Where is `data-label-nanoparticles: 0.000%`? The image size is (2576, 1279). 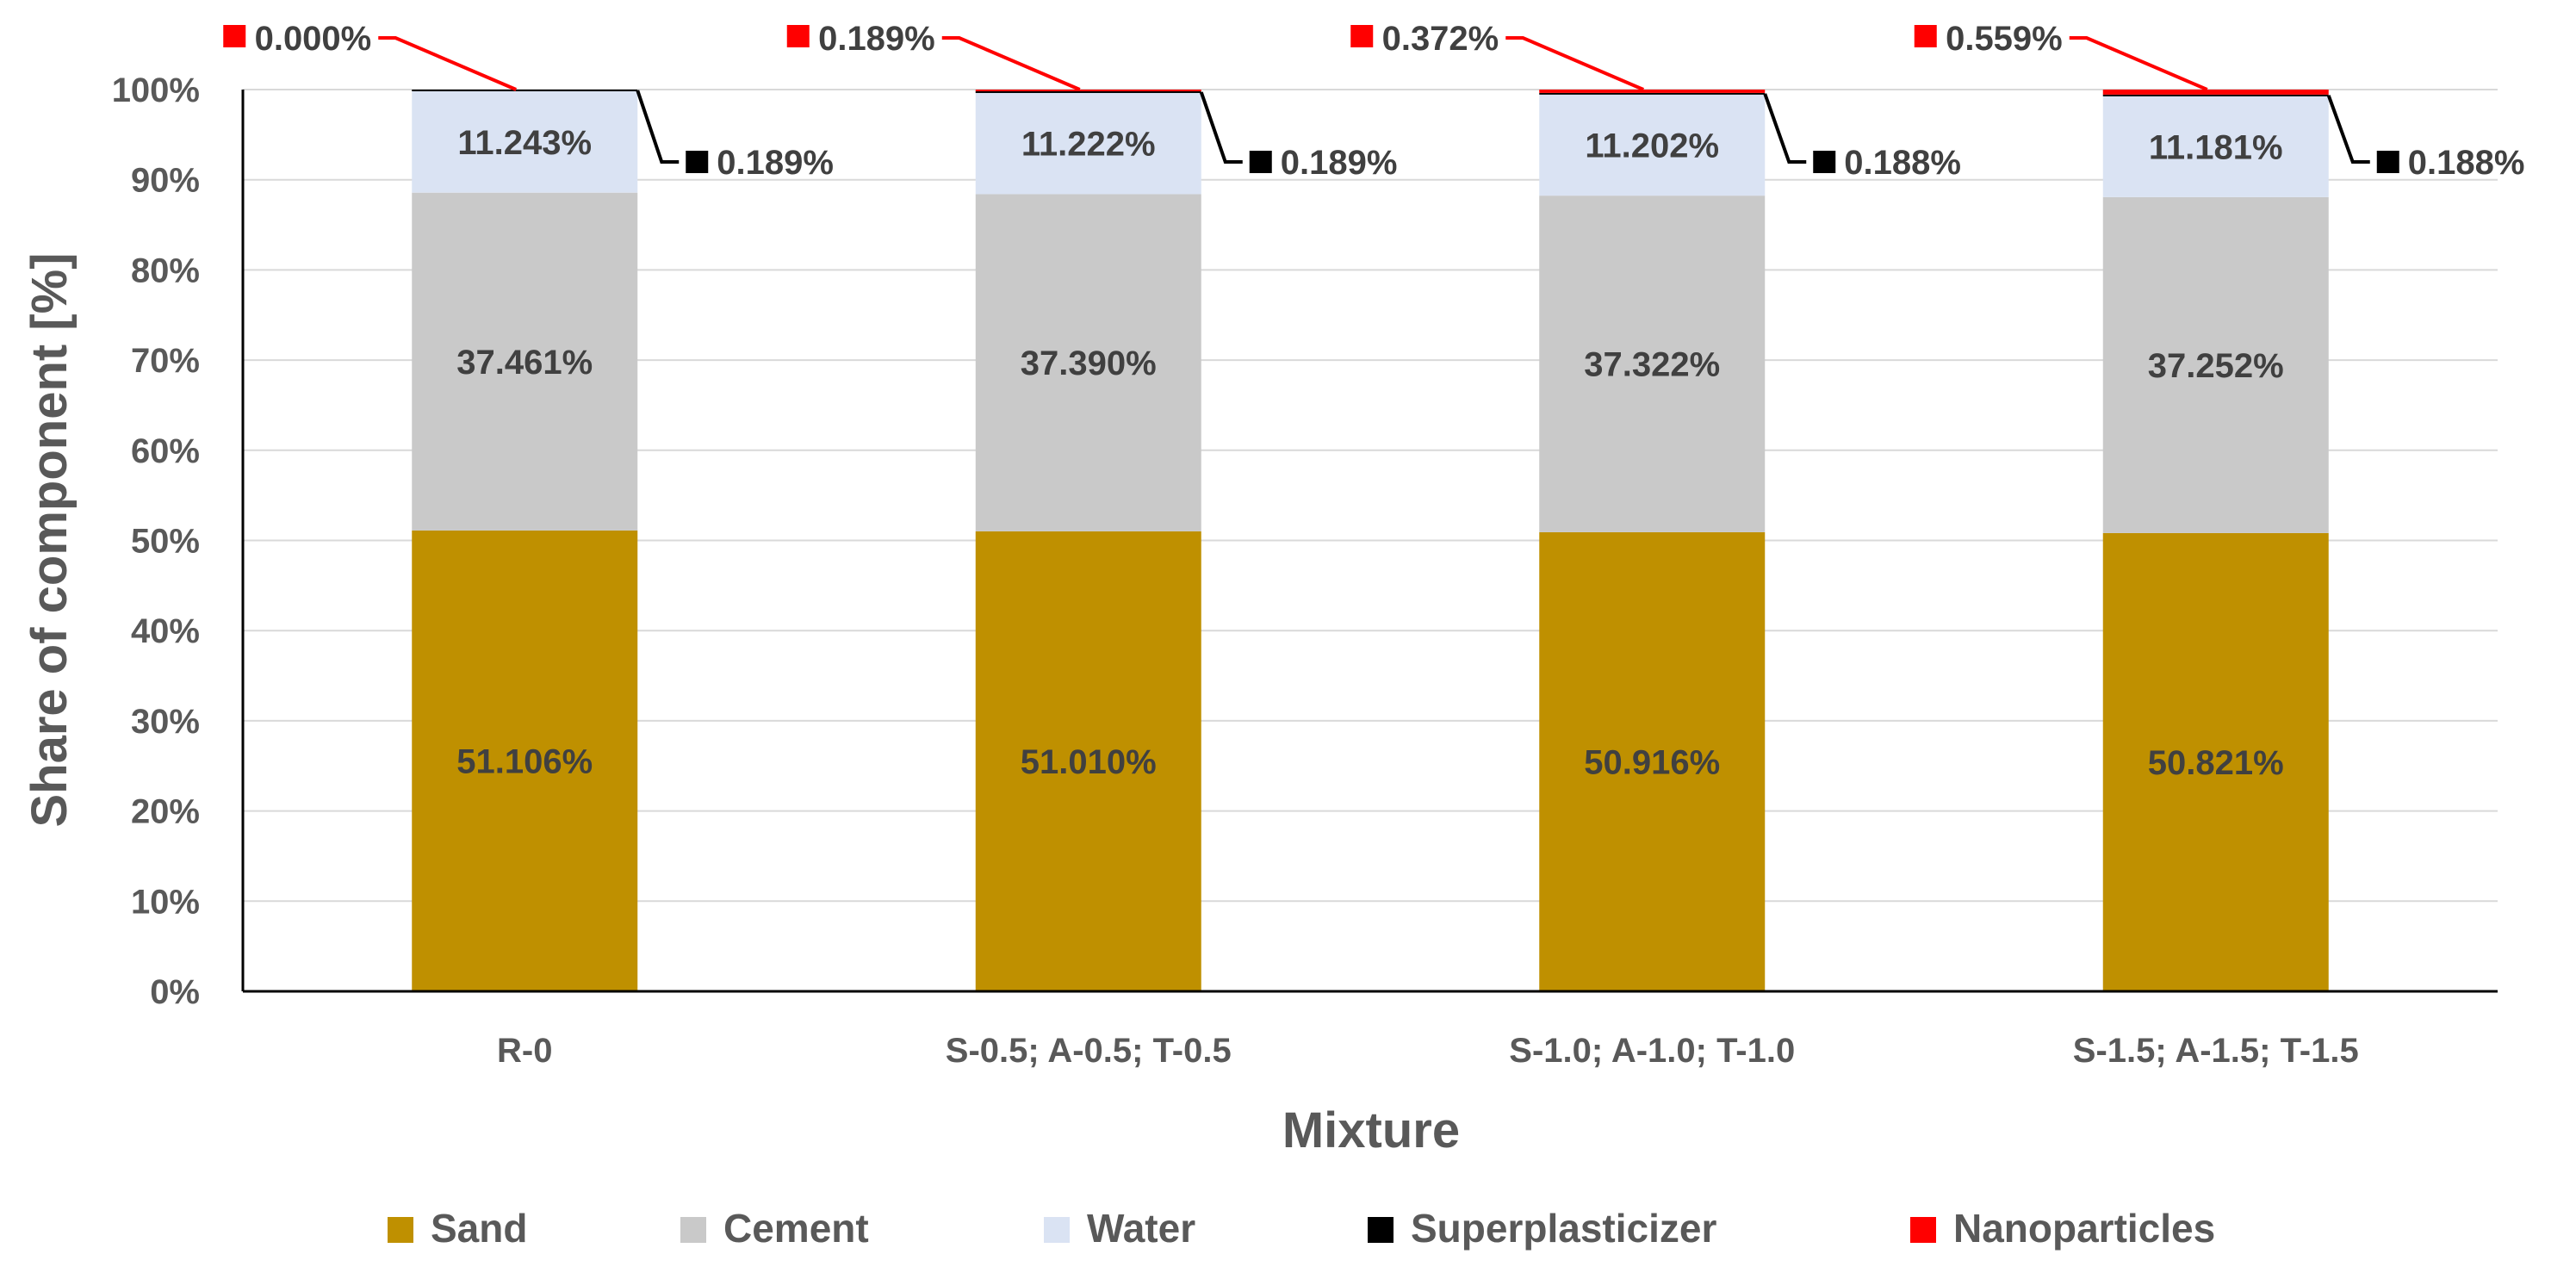 data-label-nanoparticles: 0.000% is located at coordinates (313, 39).